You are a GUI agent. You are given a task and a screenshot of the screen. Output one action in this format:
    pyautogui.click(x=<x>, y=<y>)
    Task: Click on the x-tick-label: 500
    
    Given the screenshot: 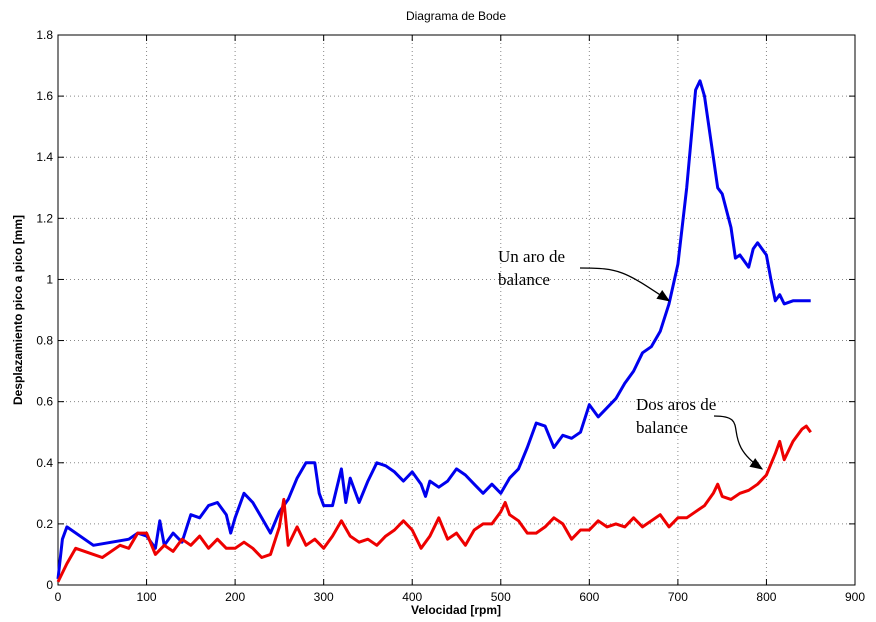 What is the action you would take?
    pyautogui.click(x=501, y=597)
    